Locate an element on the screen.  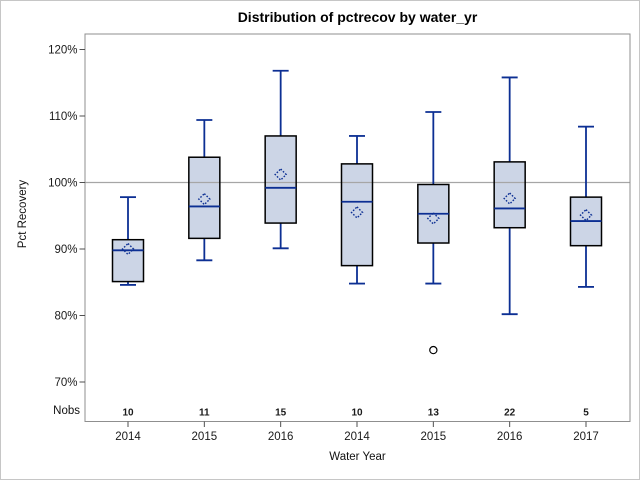
y-tick-label: 120% is located at coordinates (62, 51).